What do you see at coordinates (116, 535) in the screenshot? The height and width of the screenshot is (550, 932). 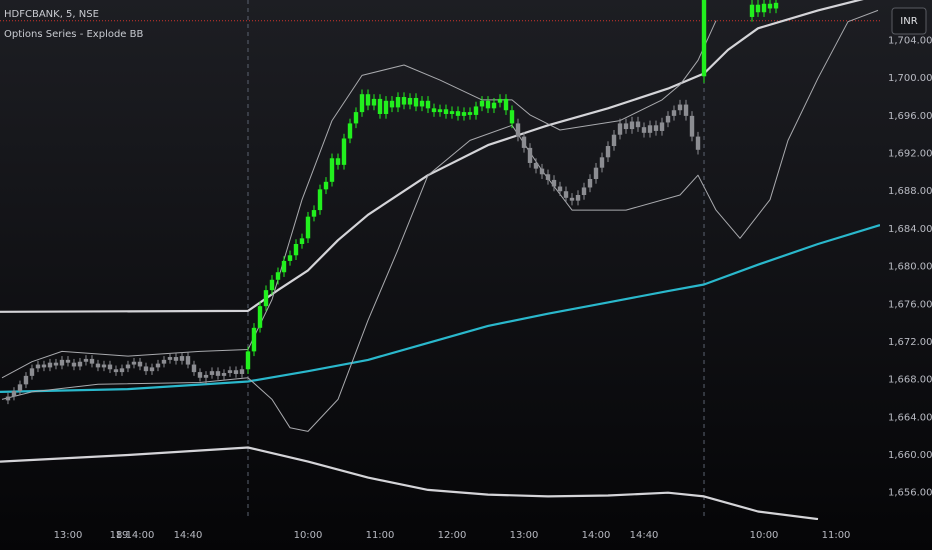 I see `x-tick-label: 18` at bounding box center [116, 535].